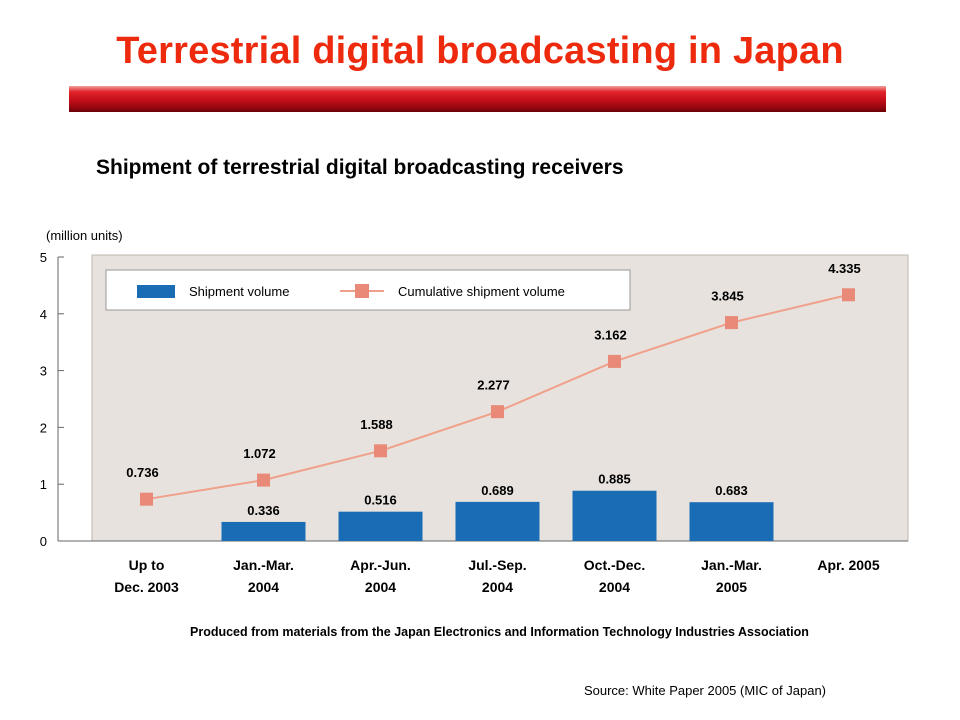 The height and width of the screenshot is (720, 960). I want to click on line-data-label: 4.335, so click(844, 268).